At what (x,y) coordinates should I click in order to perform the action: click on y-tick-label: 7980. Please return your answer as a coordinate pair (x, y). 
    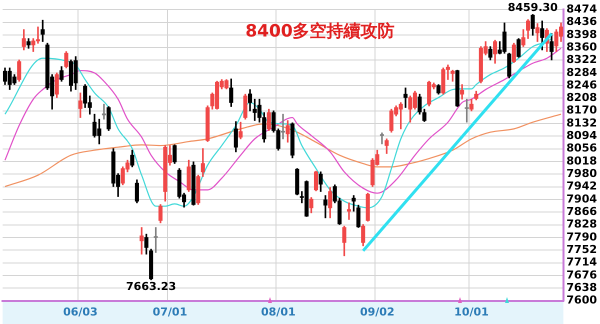
    Looking at the image, I should click on (582, 173).